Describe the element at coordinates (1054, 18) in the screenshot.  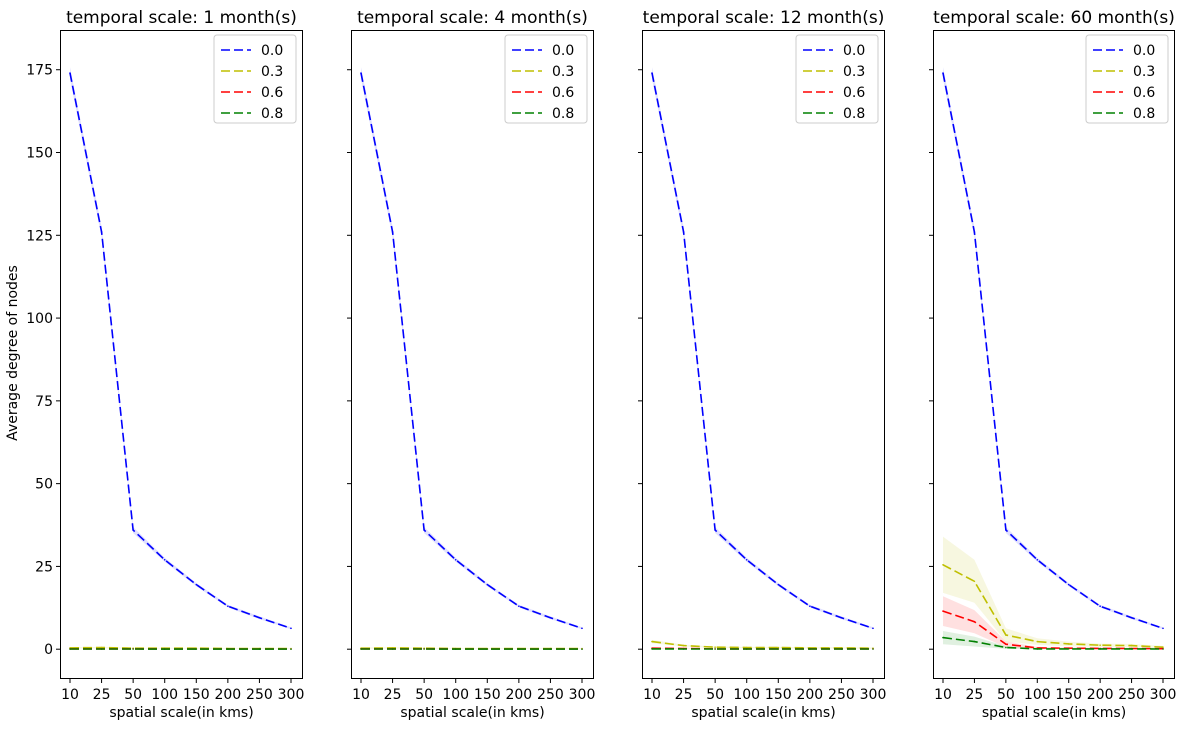
I see `subplot-title: temporal scale: 60 month(s)` at that location.